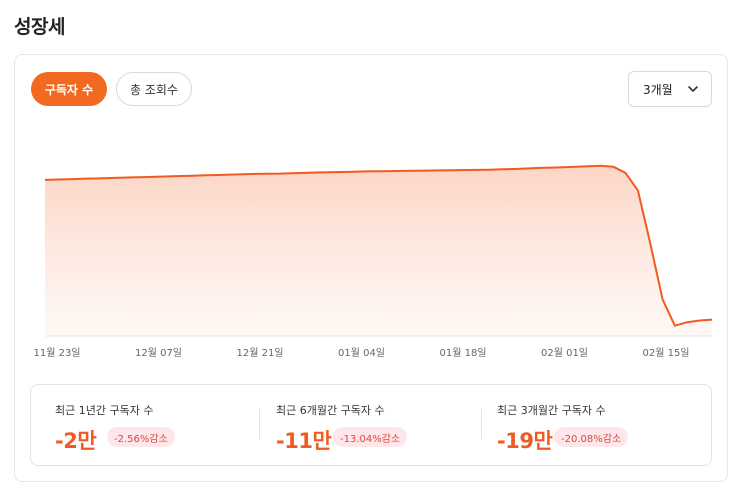 Image resolution: width=741 pixels, height=496 pixels. Describe the element at coordinates (69, 89) in the screenshot. I see `tab-subscribers: 구독자 수` at that location.